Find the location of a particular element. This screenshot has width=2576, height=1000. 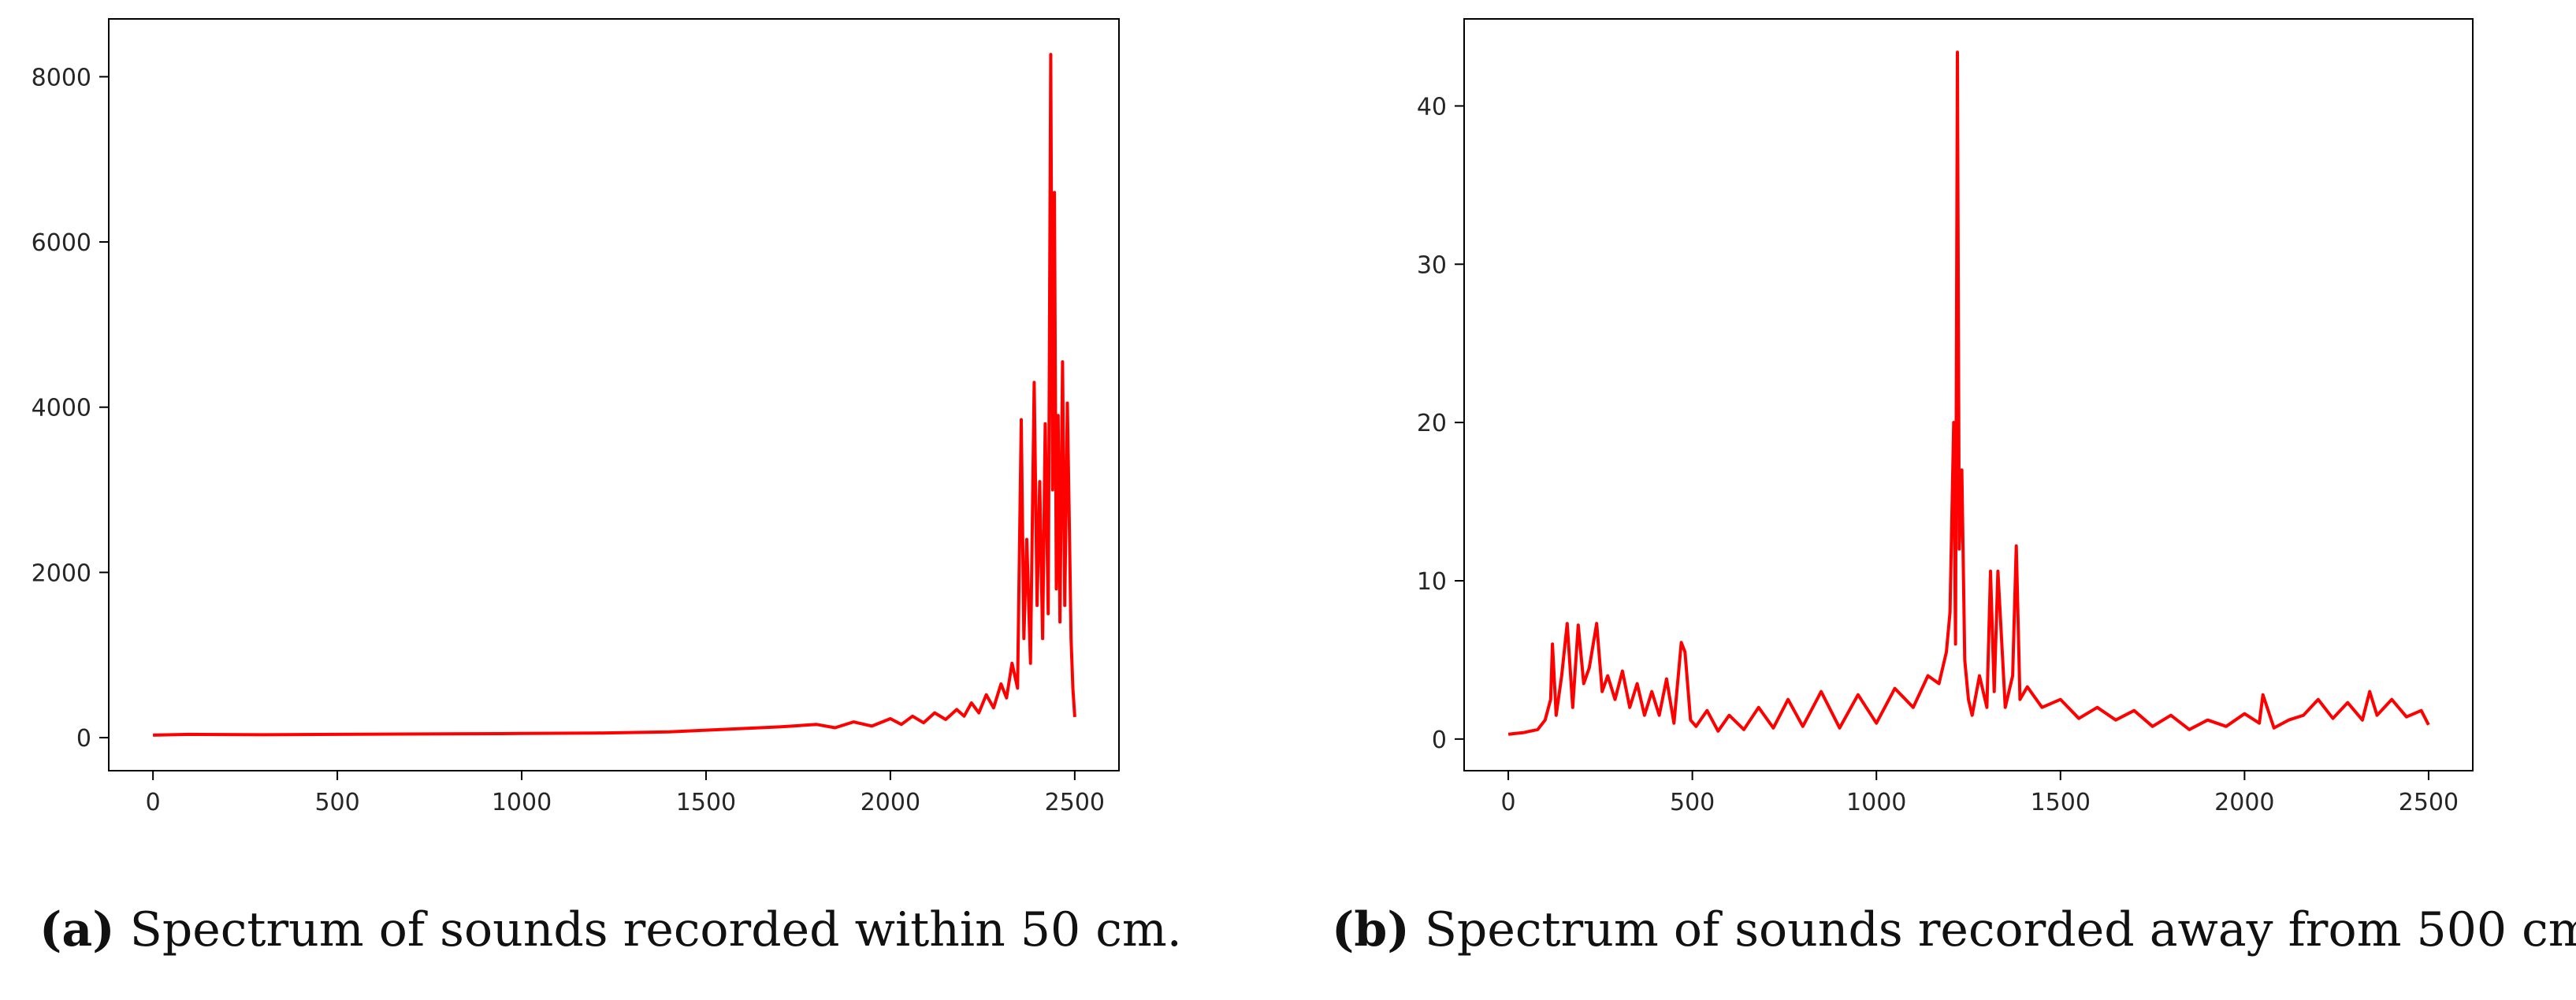

y-tick-label-b-1: 10 is located at coordinates (1432, 582).